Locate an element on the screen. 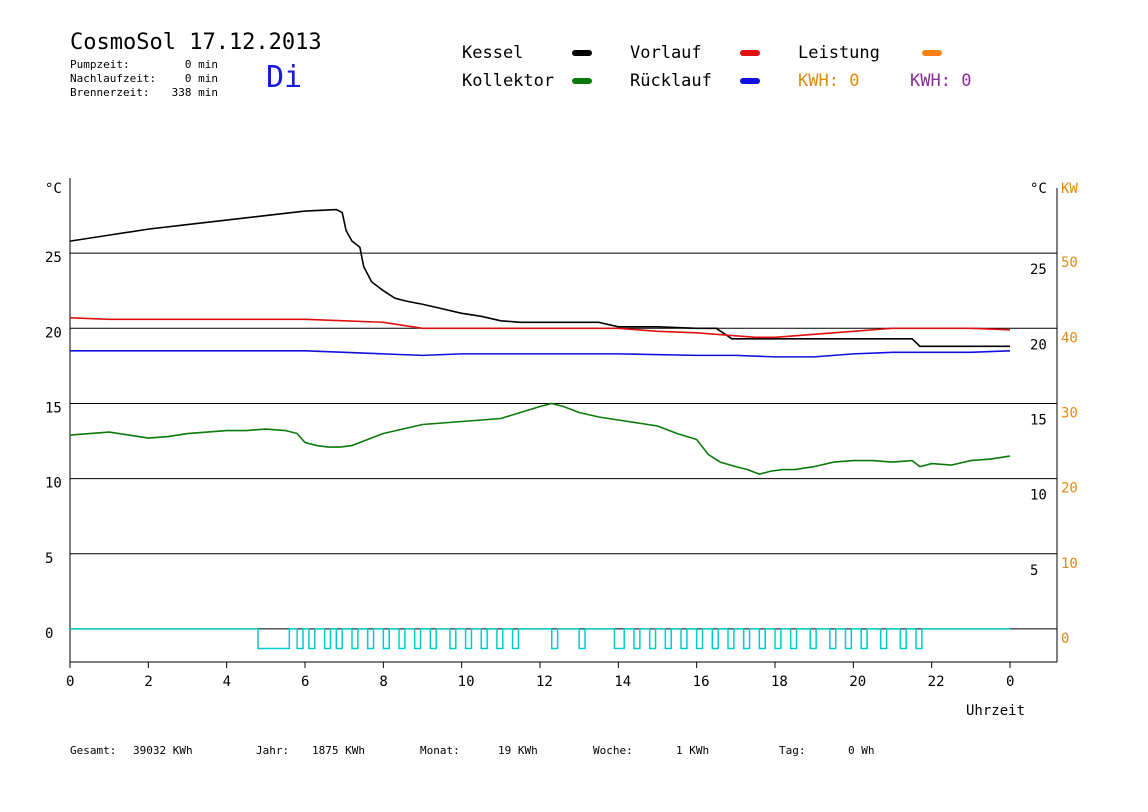  y-tick-kw-50: 50 is located at coordinates (1069, 263).